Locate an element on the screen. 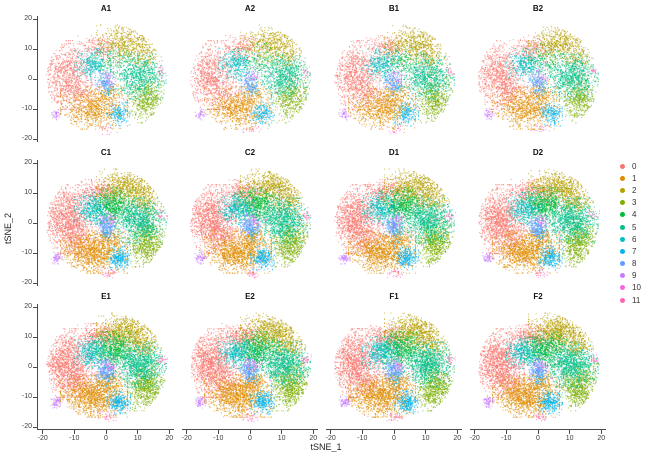 The height and width of the screenshot is (455, 650). tsne-panel-e2: E2 -20 -10 0 10 20 is located at coordinates (254, 365).